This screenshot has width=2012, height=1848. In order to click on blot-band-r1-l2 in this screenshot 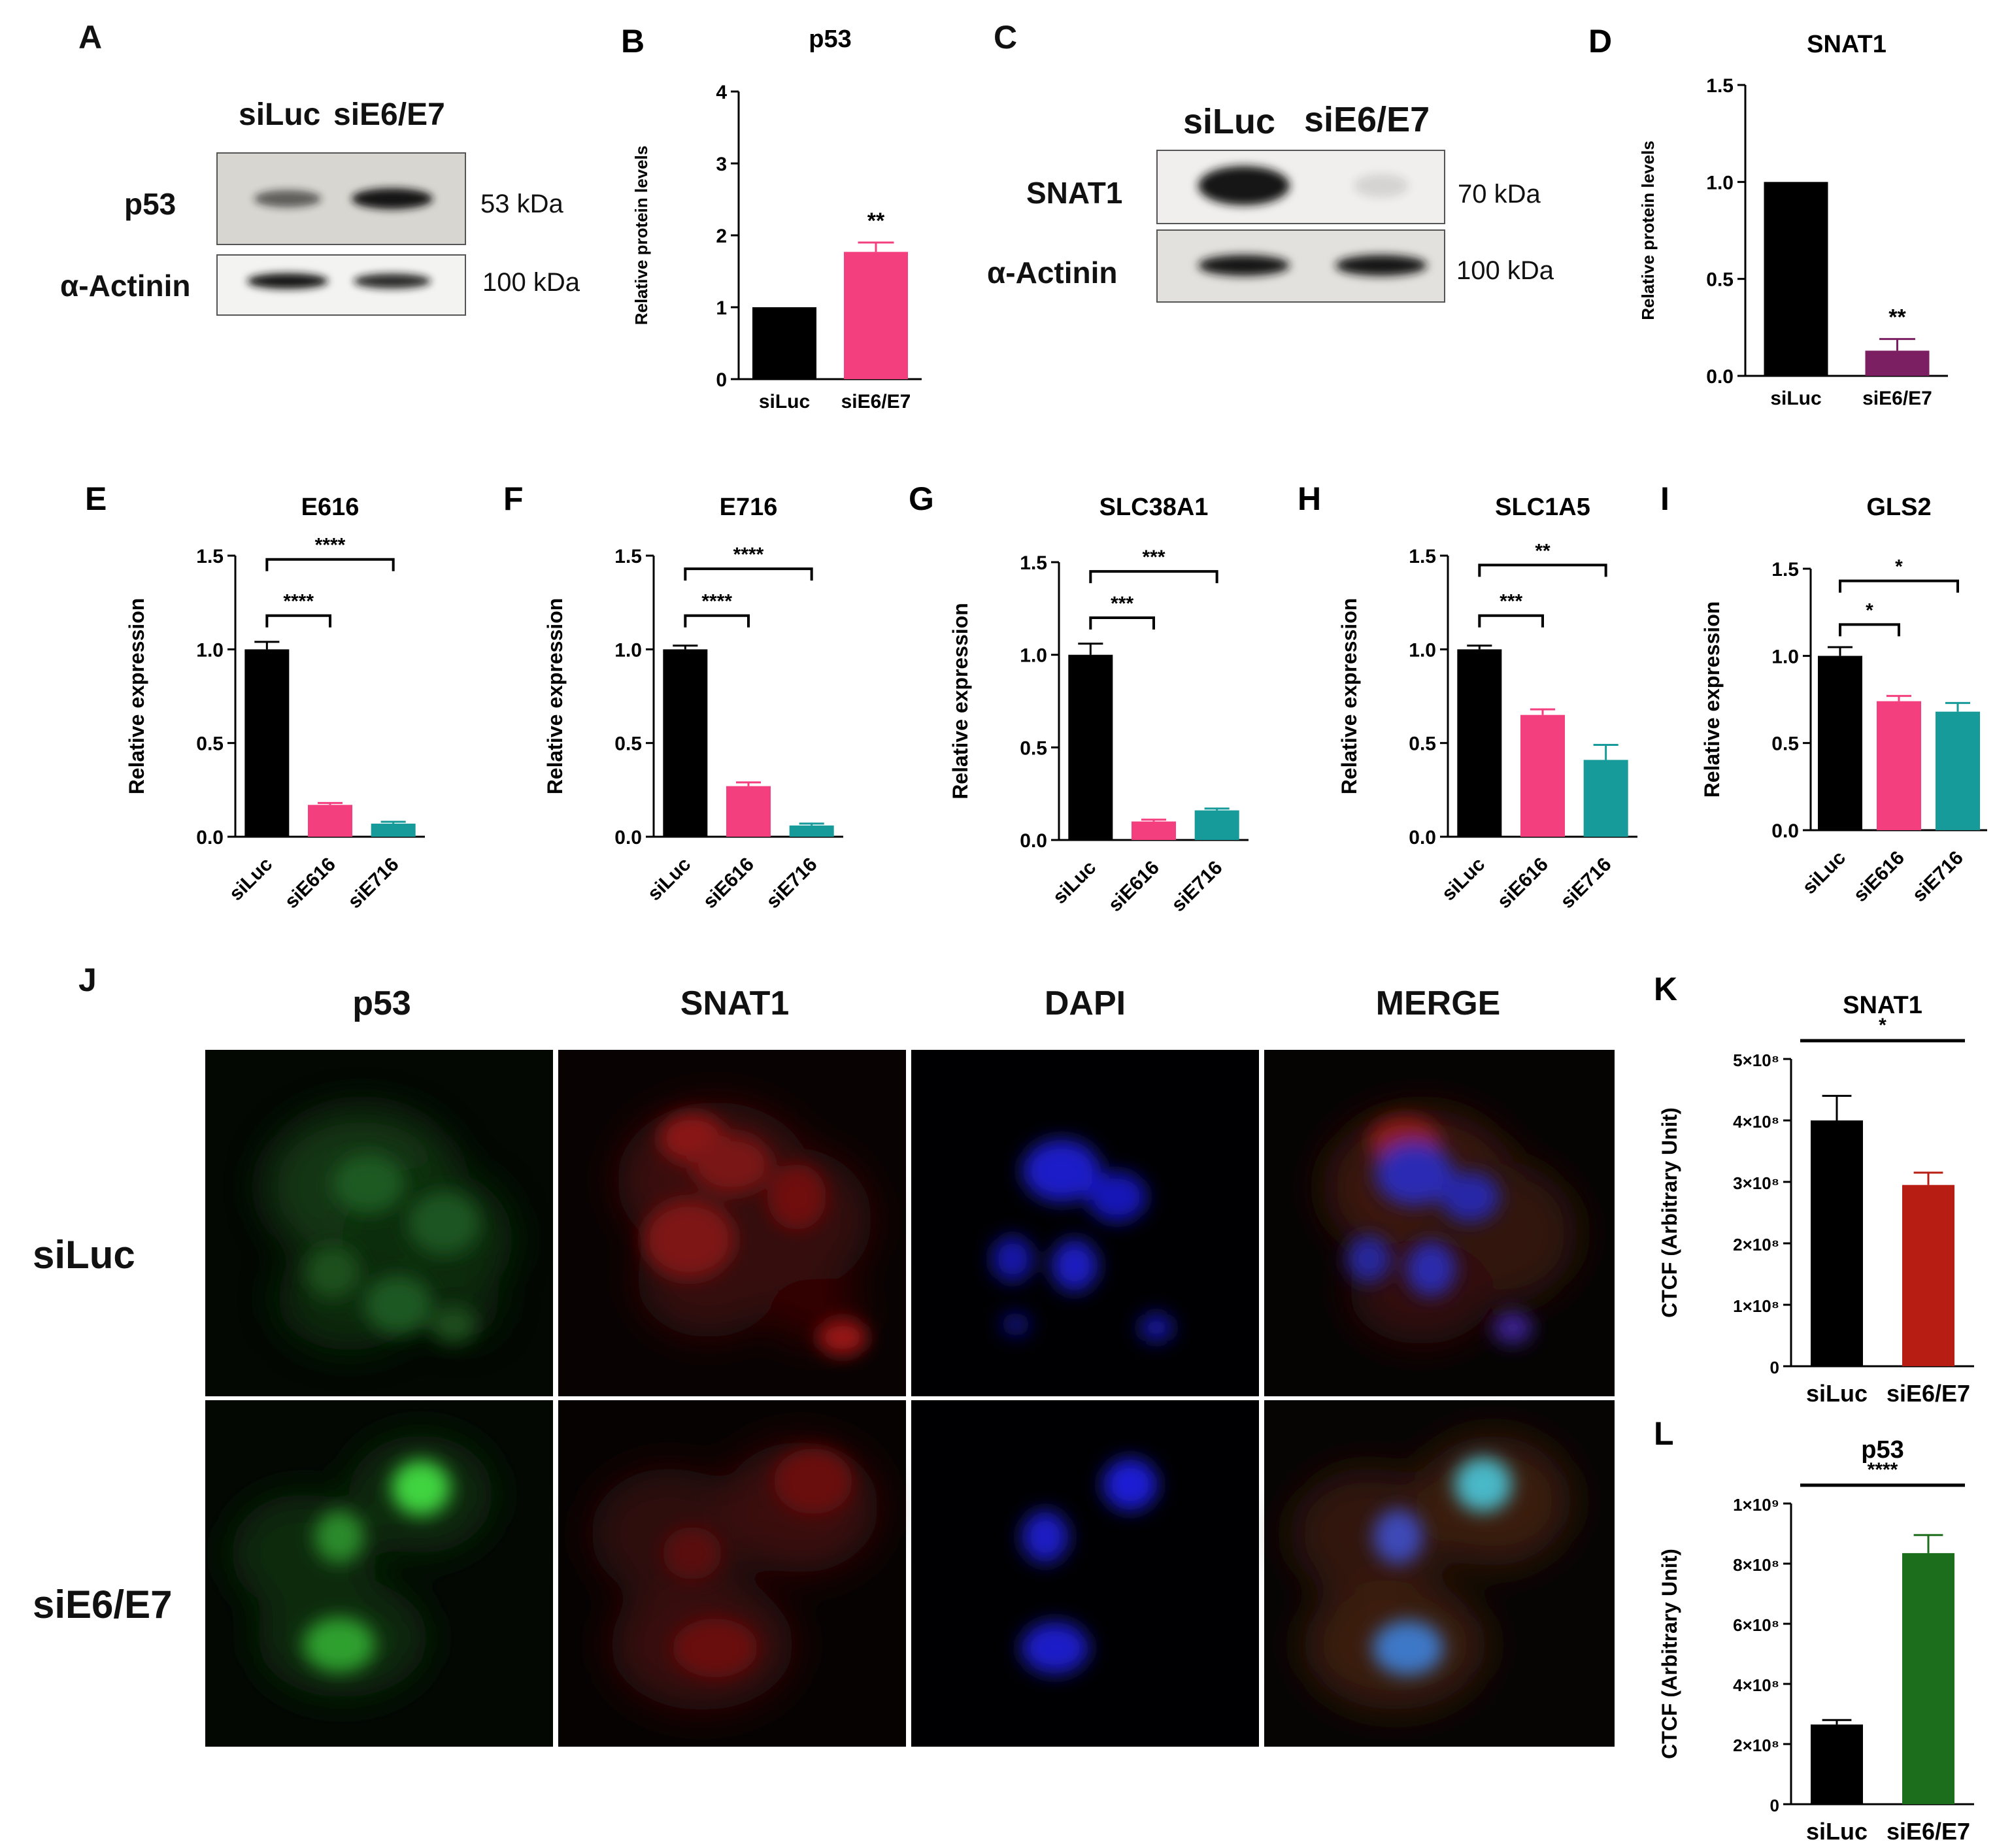, I will do `click(392, 198)`.